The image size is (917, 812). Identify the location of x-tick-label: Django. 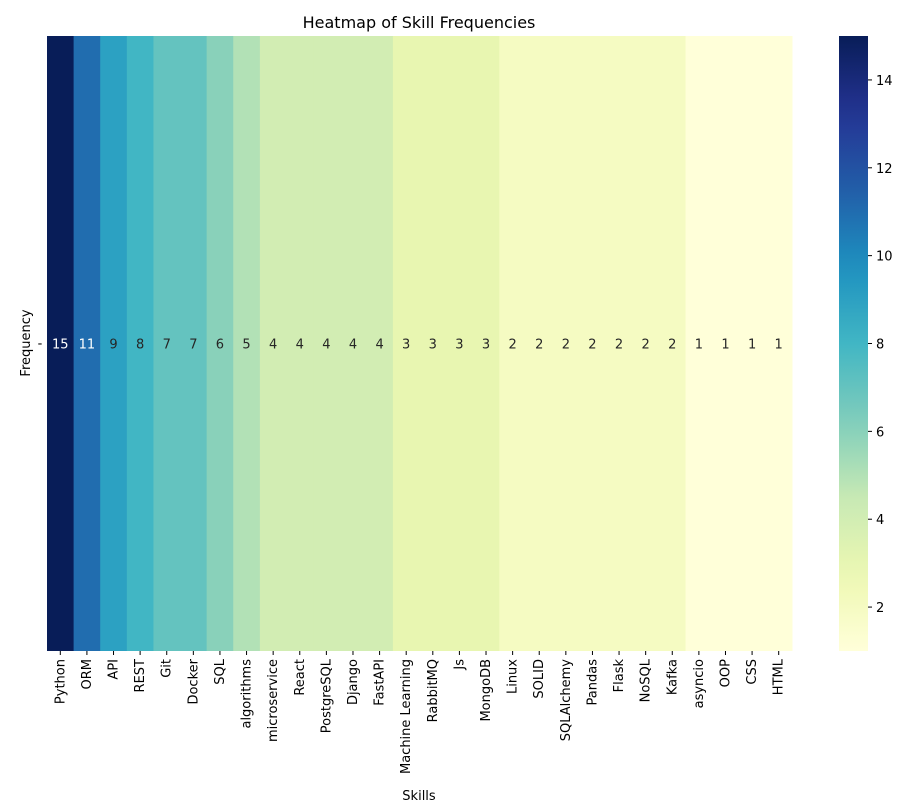
(353, 682).